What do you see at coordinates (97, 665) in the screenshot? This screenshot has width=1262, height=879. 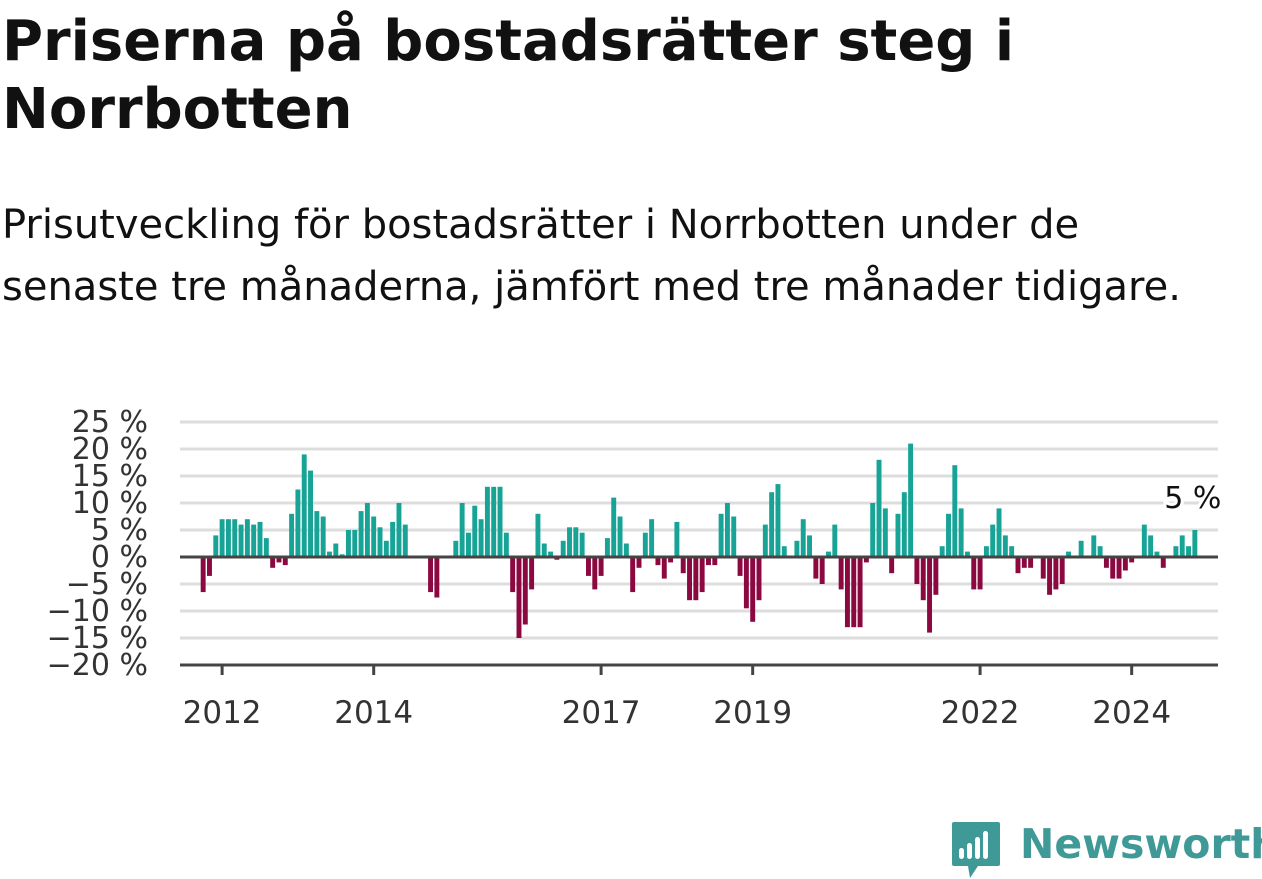 I see `y-tick-label: −20 %` at bounding box center [97, 665].